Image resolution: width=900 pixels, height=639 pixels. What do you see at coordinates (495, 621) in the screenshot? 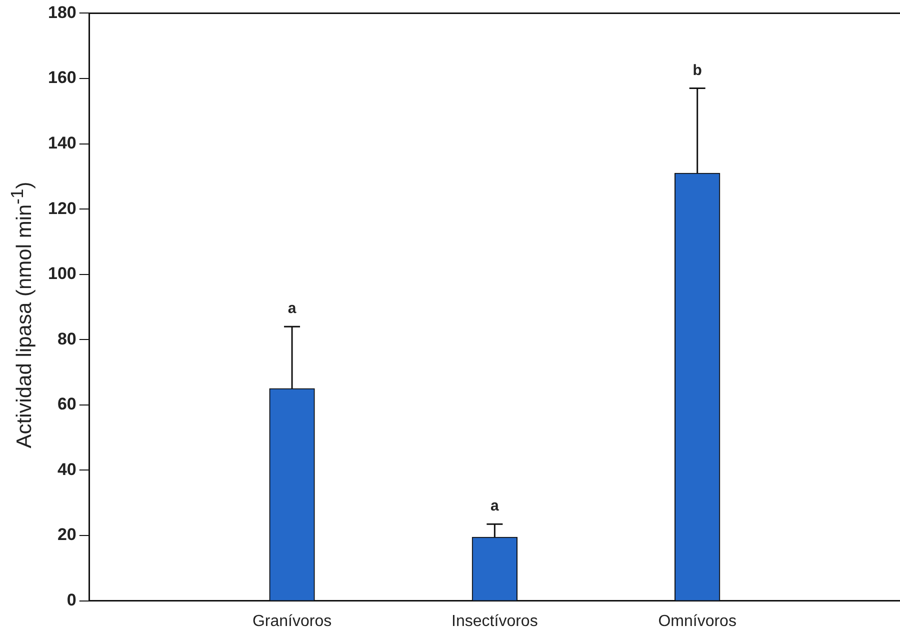
I see `x-tick-label: Insectívoros` at bounding box center [495, 621].